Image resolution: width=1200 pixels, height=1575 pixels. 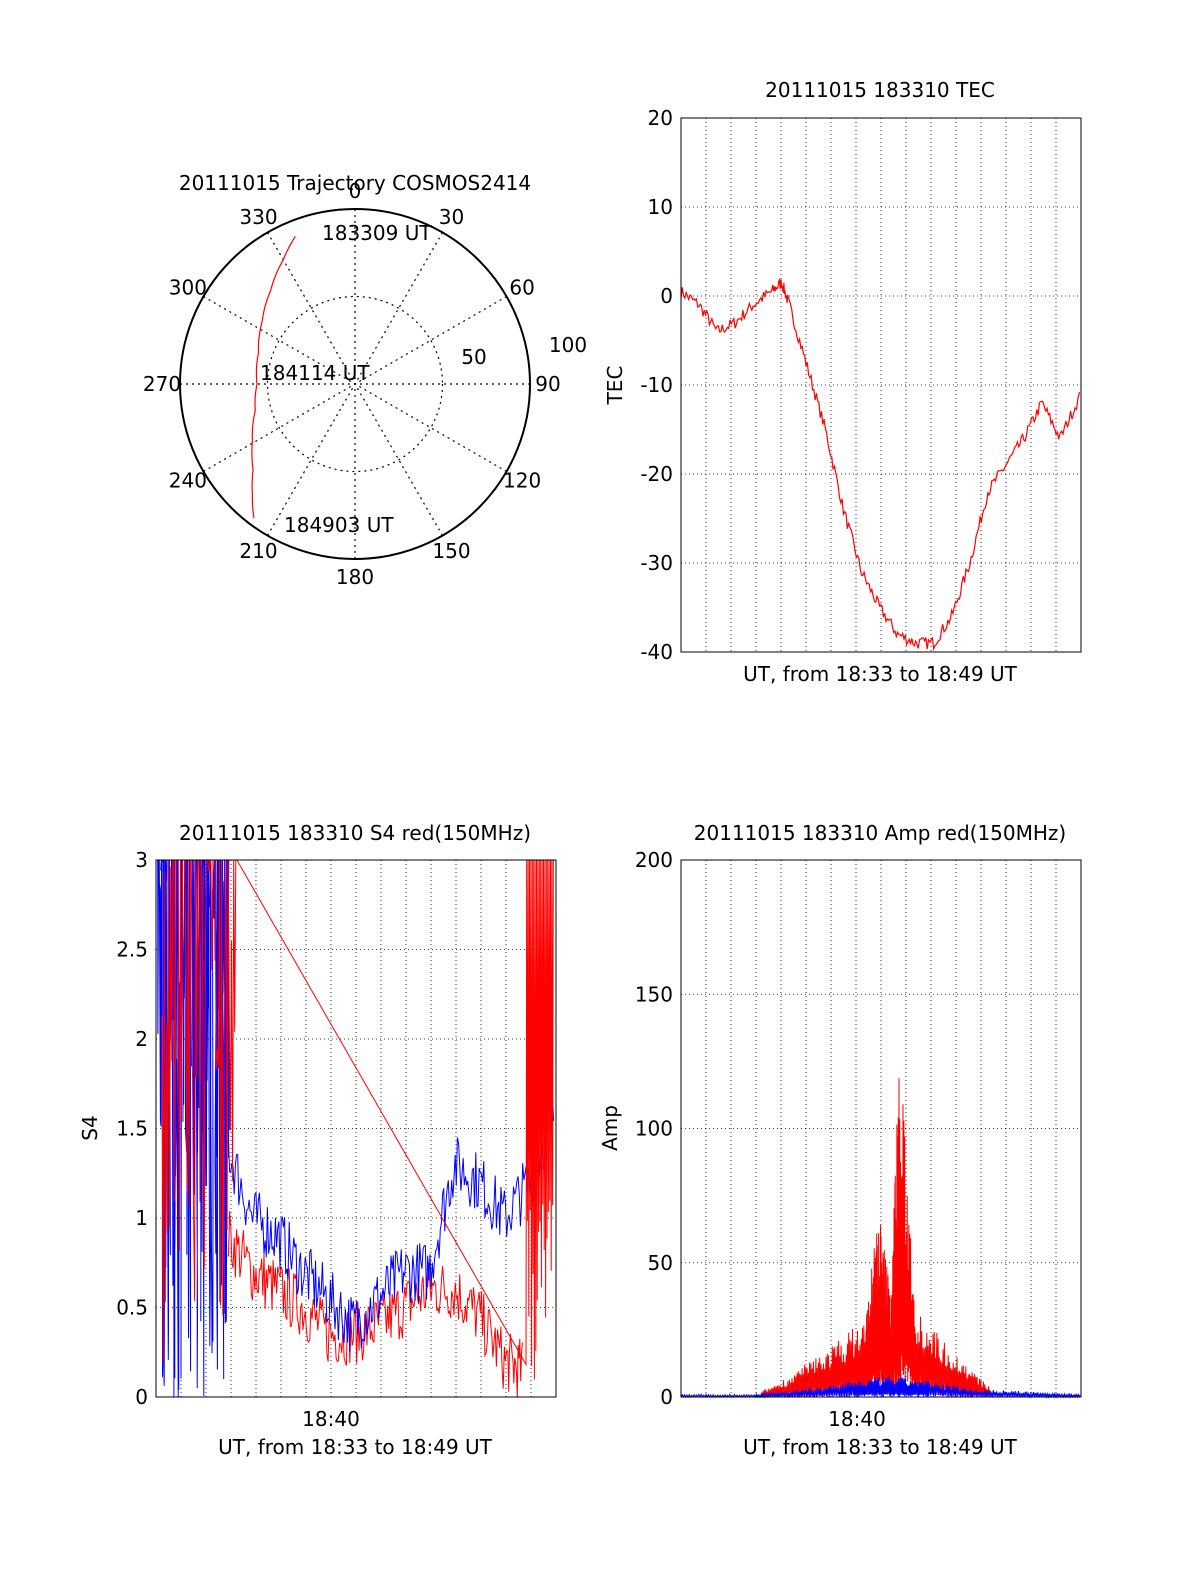 What do you see at coordinates (880, 1447) in the screenshot?
I see `amp-x-label: UT, from 18:33 to 18:49 UT` at bounding box center [880, 1447].